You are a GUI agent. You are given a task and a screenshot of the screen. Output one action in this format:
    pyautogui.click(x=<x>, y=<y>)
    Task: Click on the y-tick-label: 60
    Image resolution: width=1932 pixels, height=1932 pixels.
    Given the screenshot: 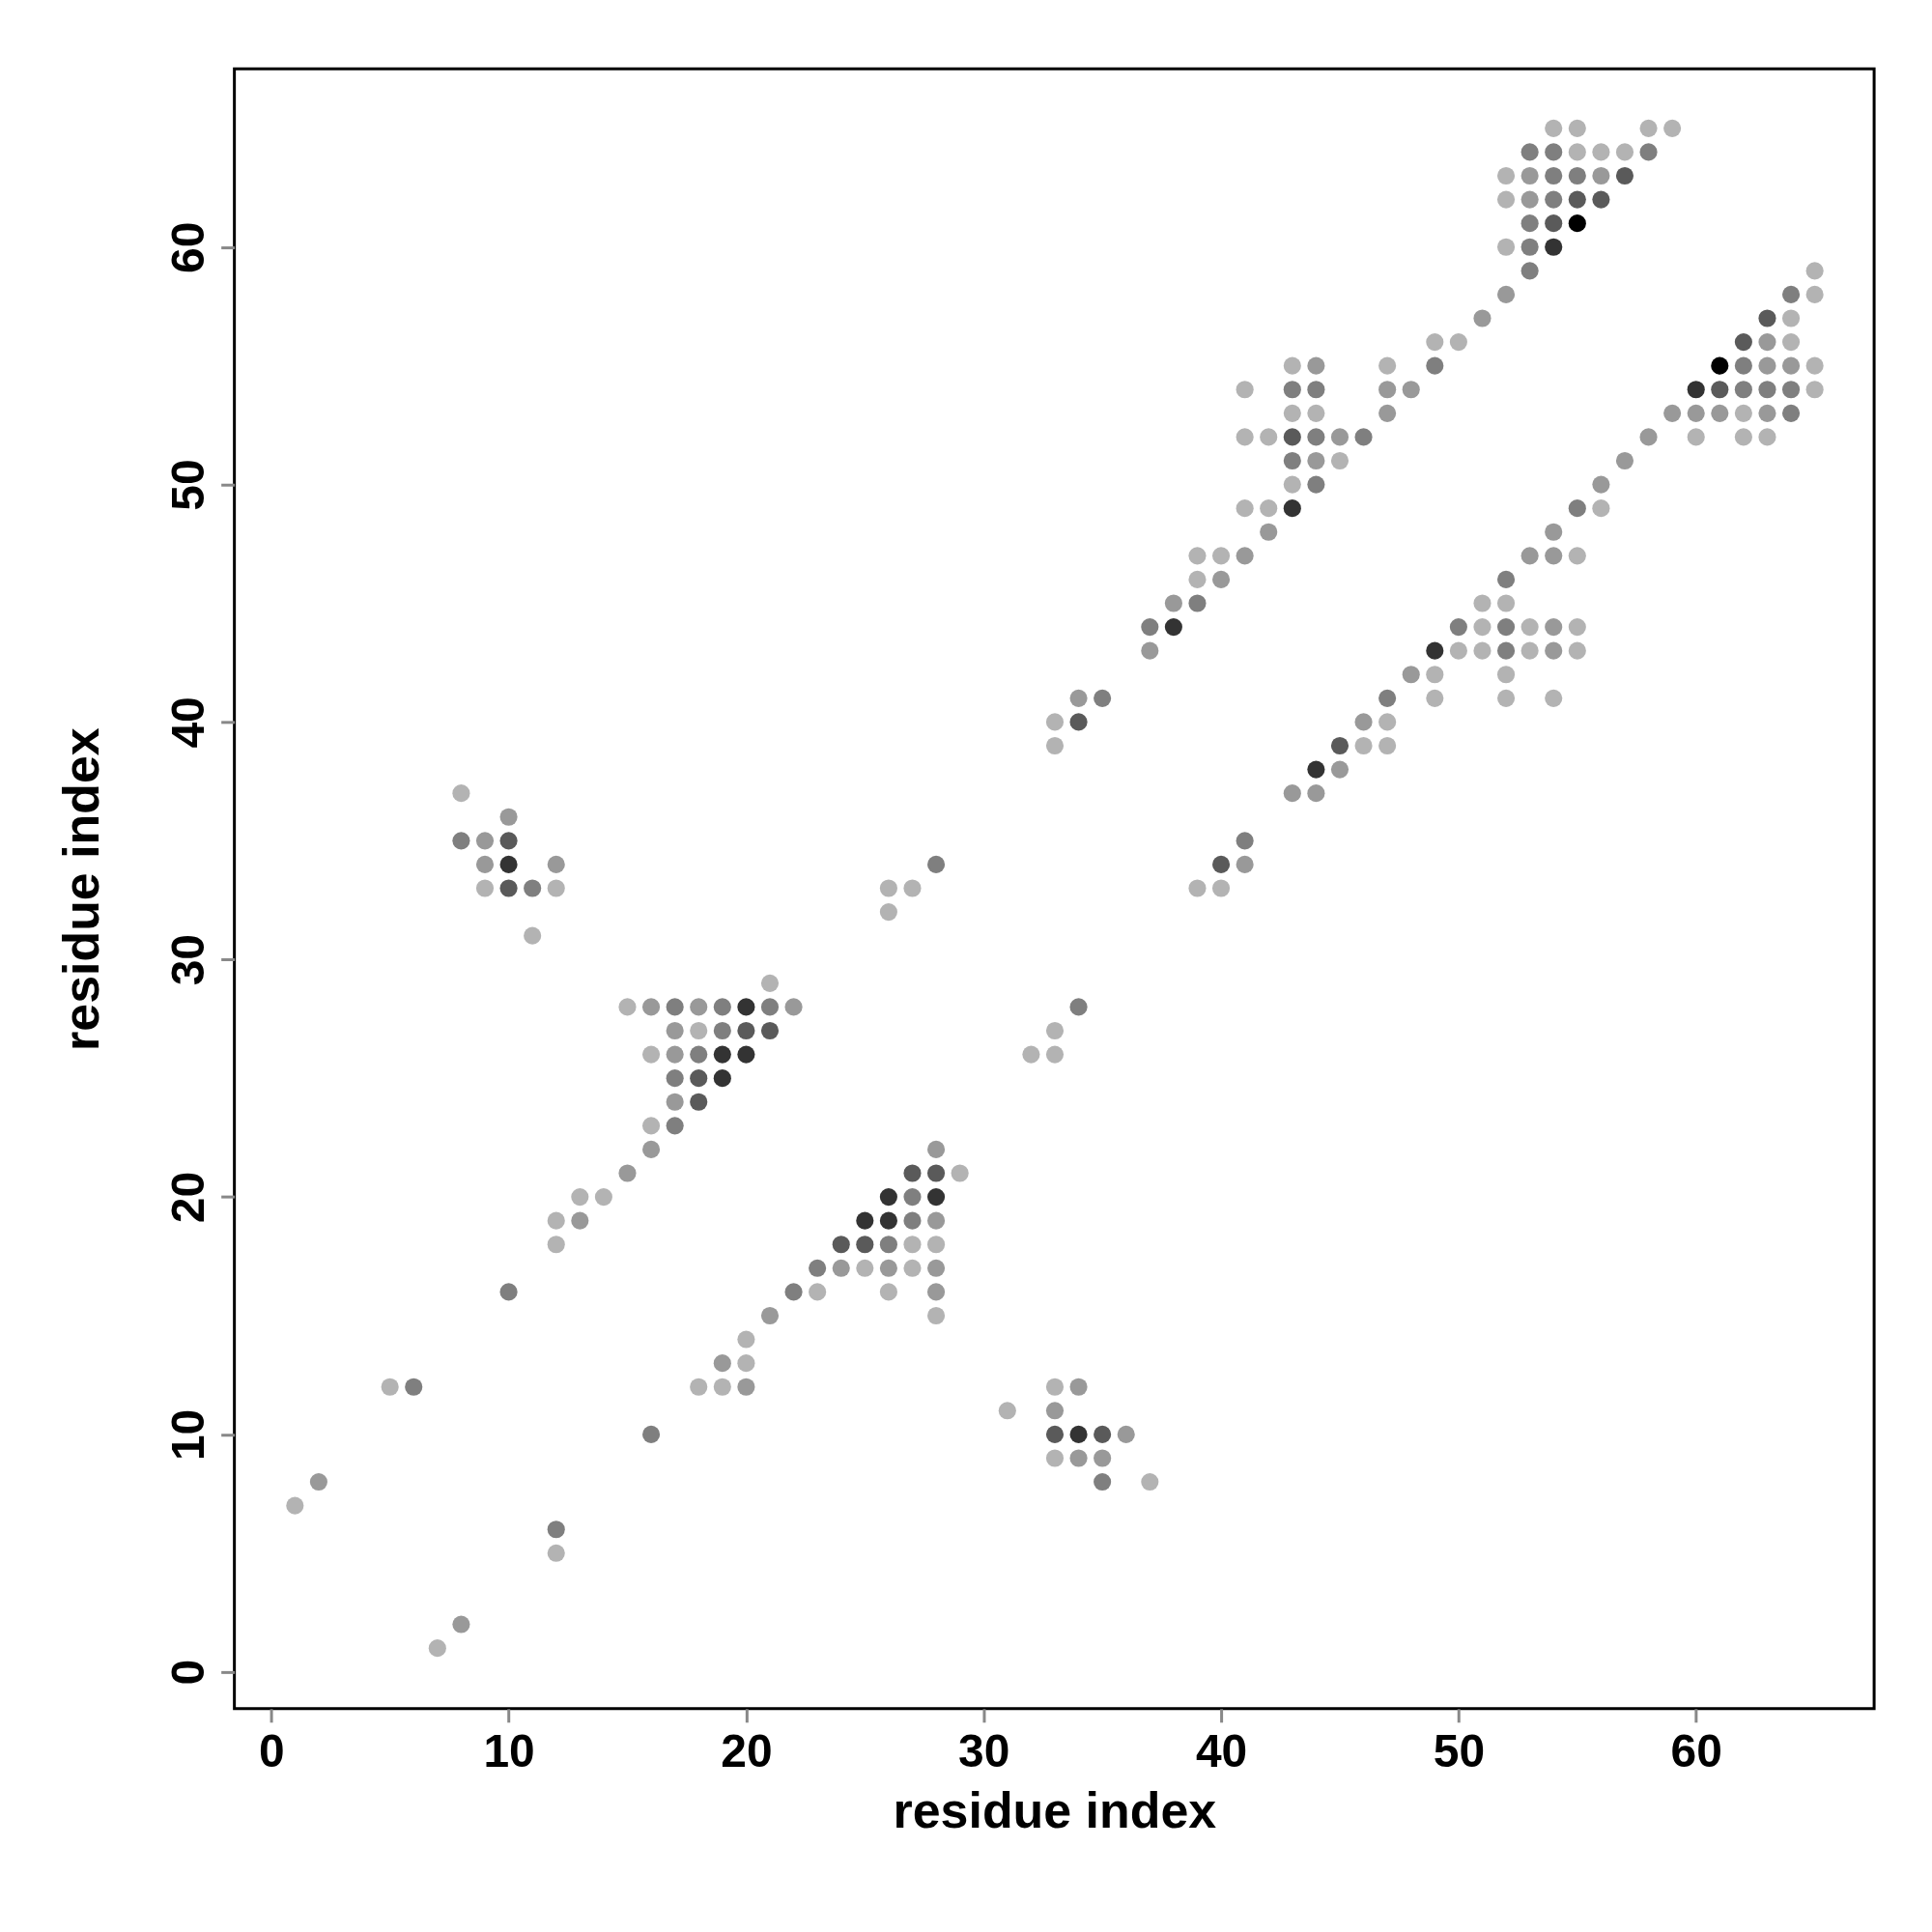 What is the action you would take?
    pyautogui.click(x=188, y=247)
    